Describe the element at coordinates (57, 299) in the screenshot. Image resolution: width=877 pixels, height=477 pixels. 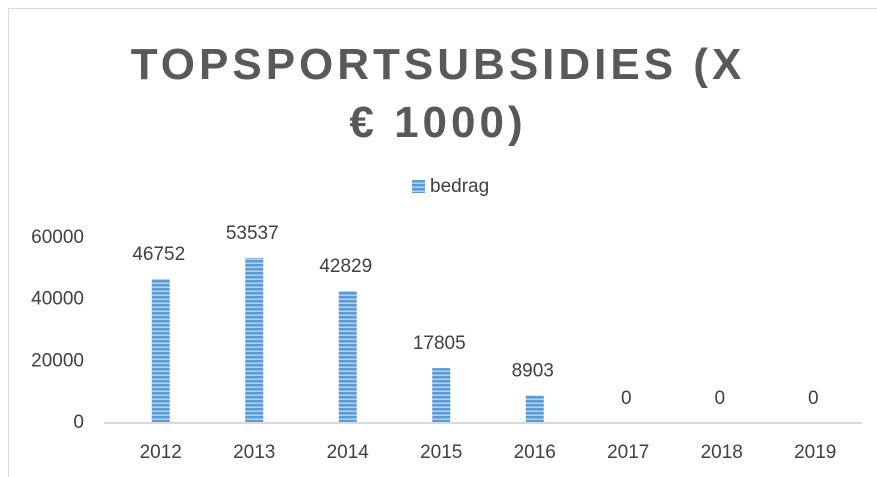
I see `y-tick-label: 40000` at that location.